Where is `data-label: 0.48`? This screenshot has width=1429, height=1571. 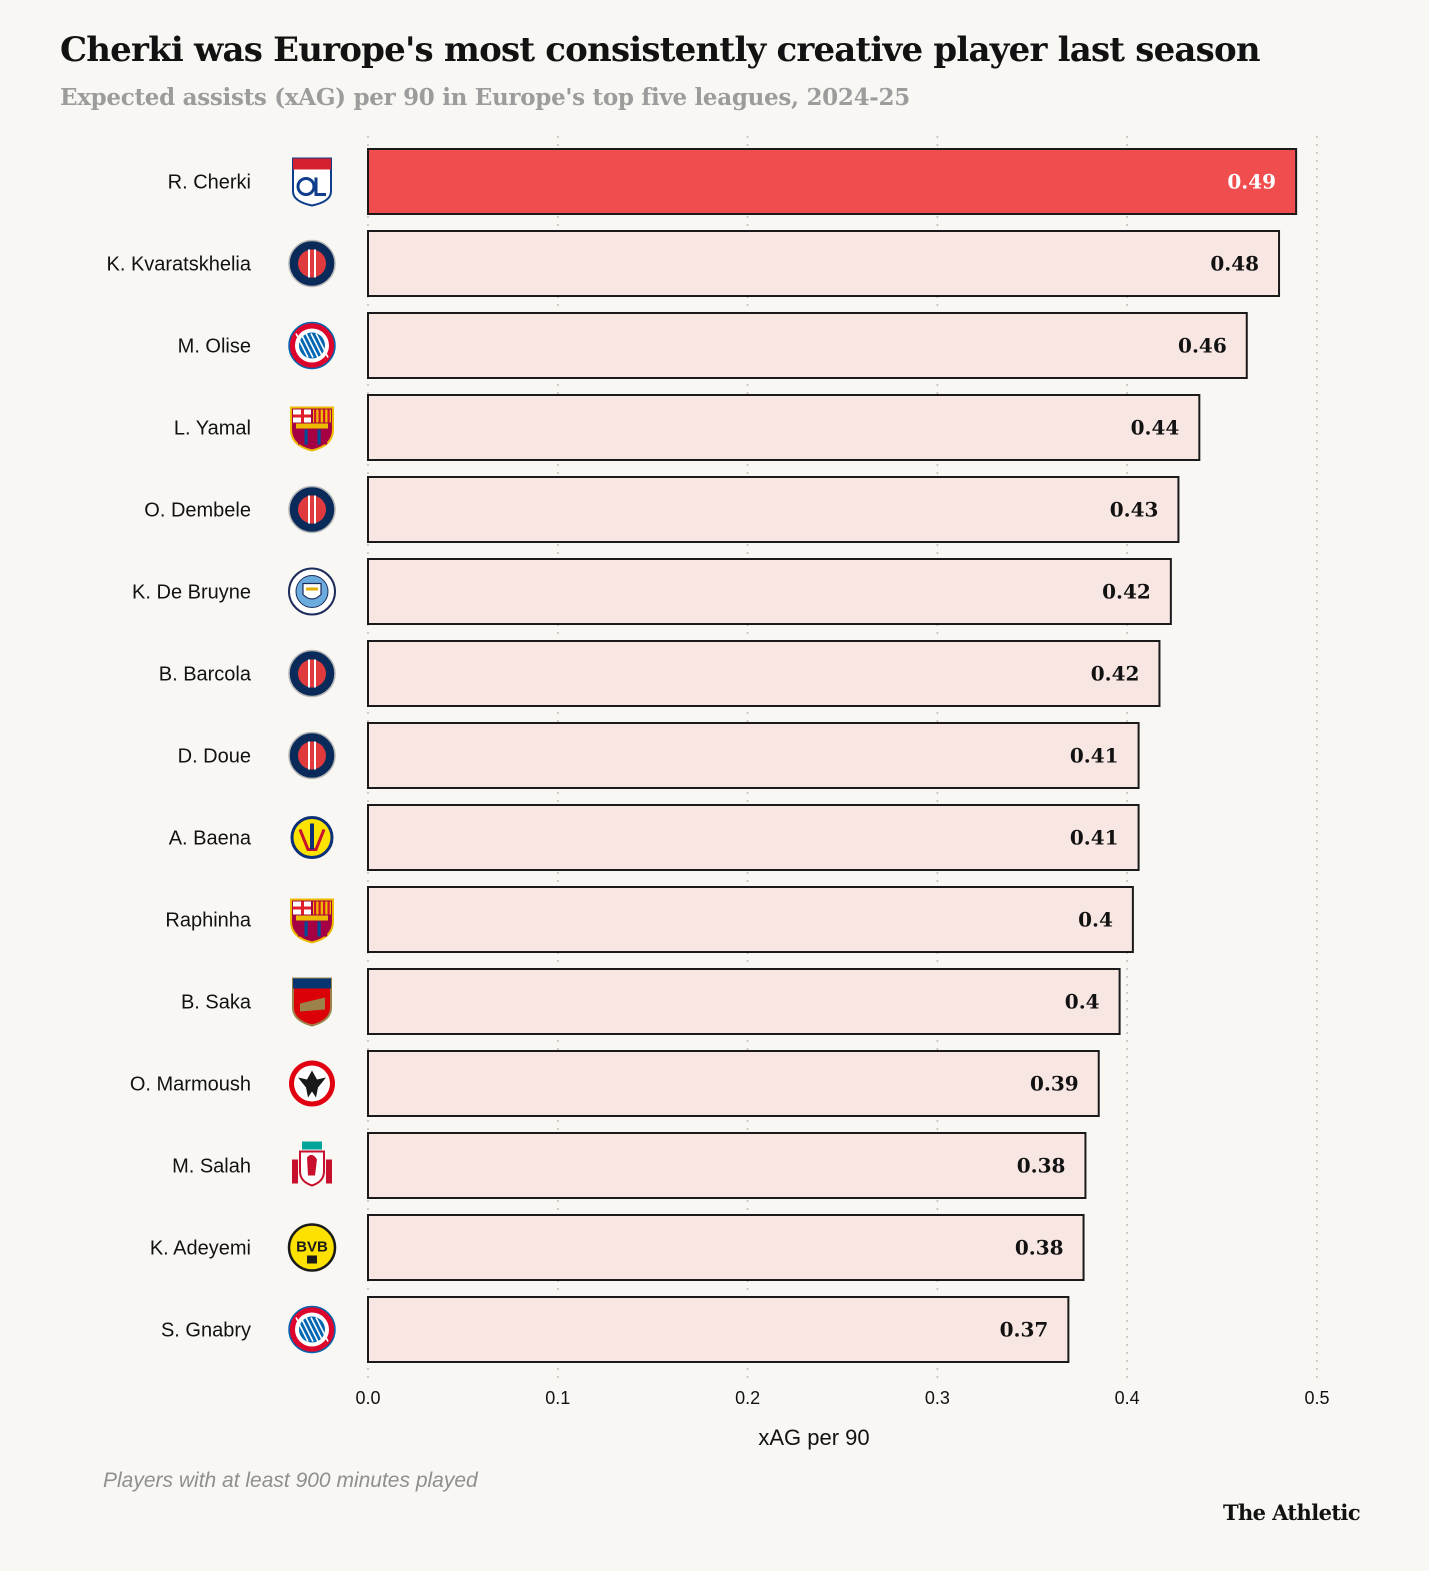
data-label: 0.48 is located at coordinates (1234, 264).